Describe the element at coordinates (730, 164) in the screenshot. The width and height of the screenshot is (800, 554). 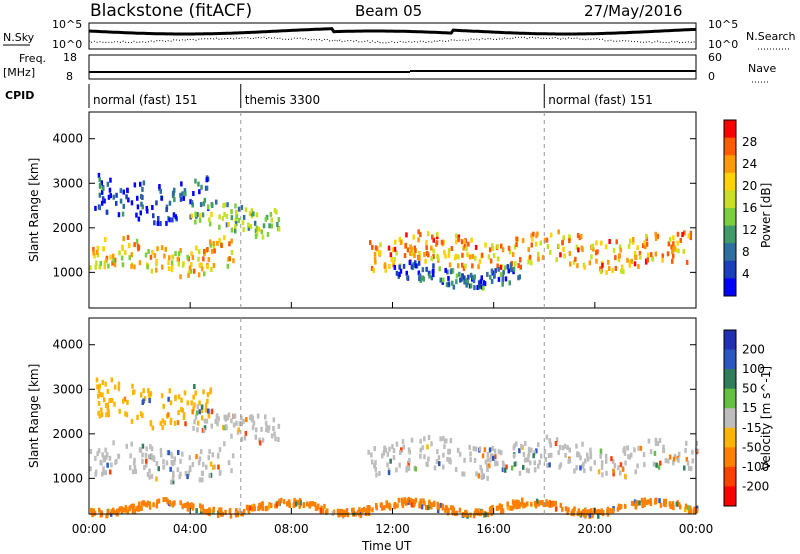
I see `power-colorbar-swatch` at that location.